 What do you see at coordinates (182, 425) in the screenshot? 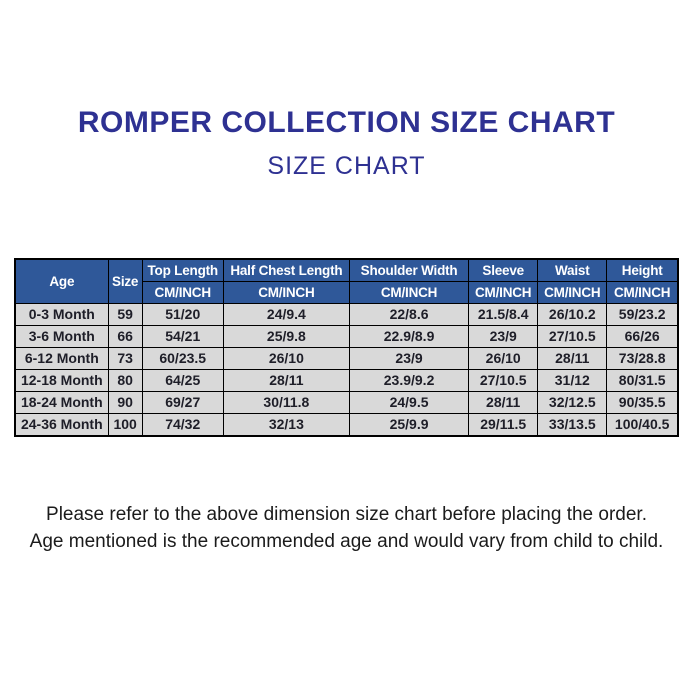
I see `measurement-cell: 74/32` at bounding box center [182, 425].